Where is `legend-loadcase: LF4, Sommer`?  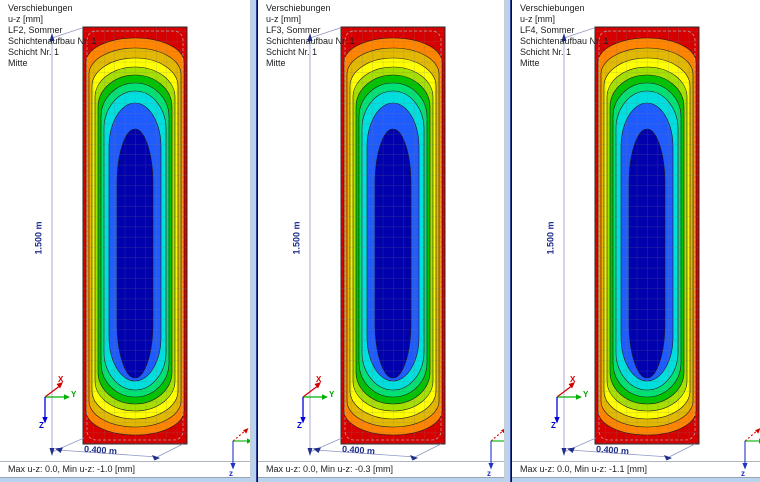
legend-loadcase: LF4, Sommer is located at coordinates (547, 30).